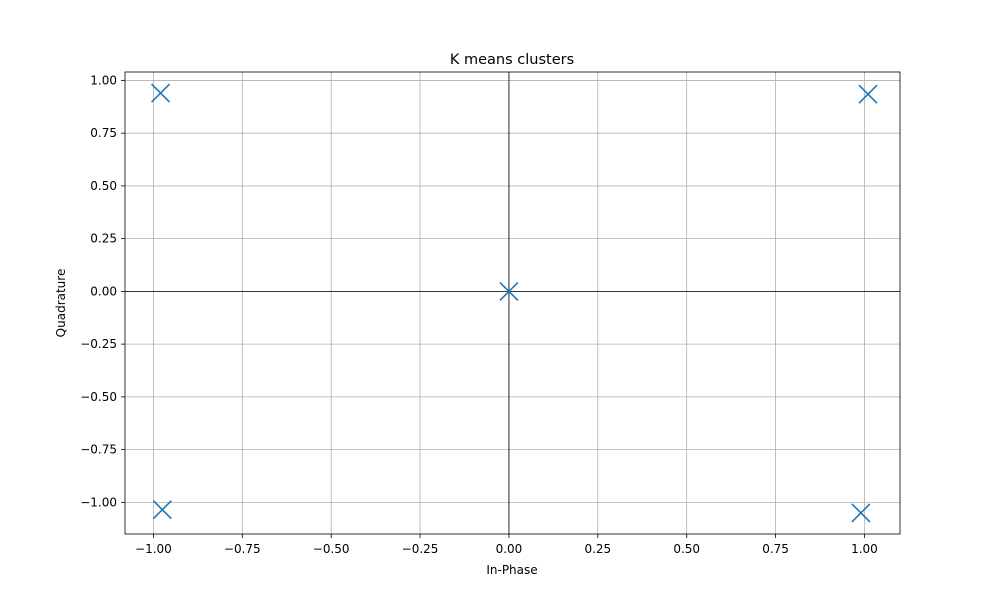 The height and width of the screenshot is (600, 1000). Describe the element at coordinates (775, 549) in the screenshot. I see `x-tick-label: 0.75` at that location.